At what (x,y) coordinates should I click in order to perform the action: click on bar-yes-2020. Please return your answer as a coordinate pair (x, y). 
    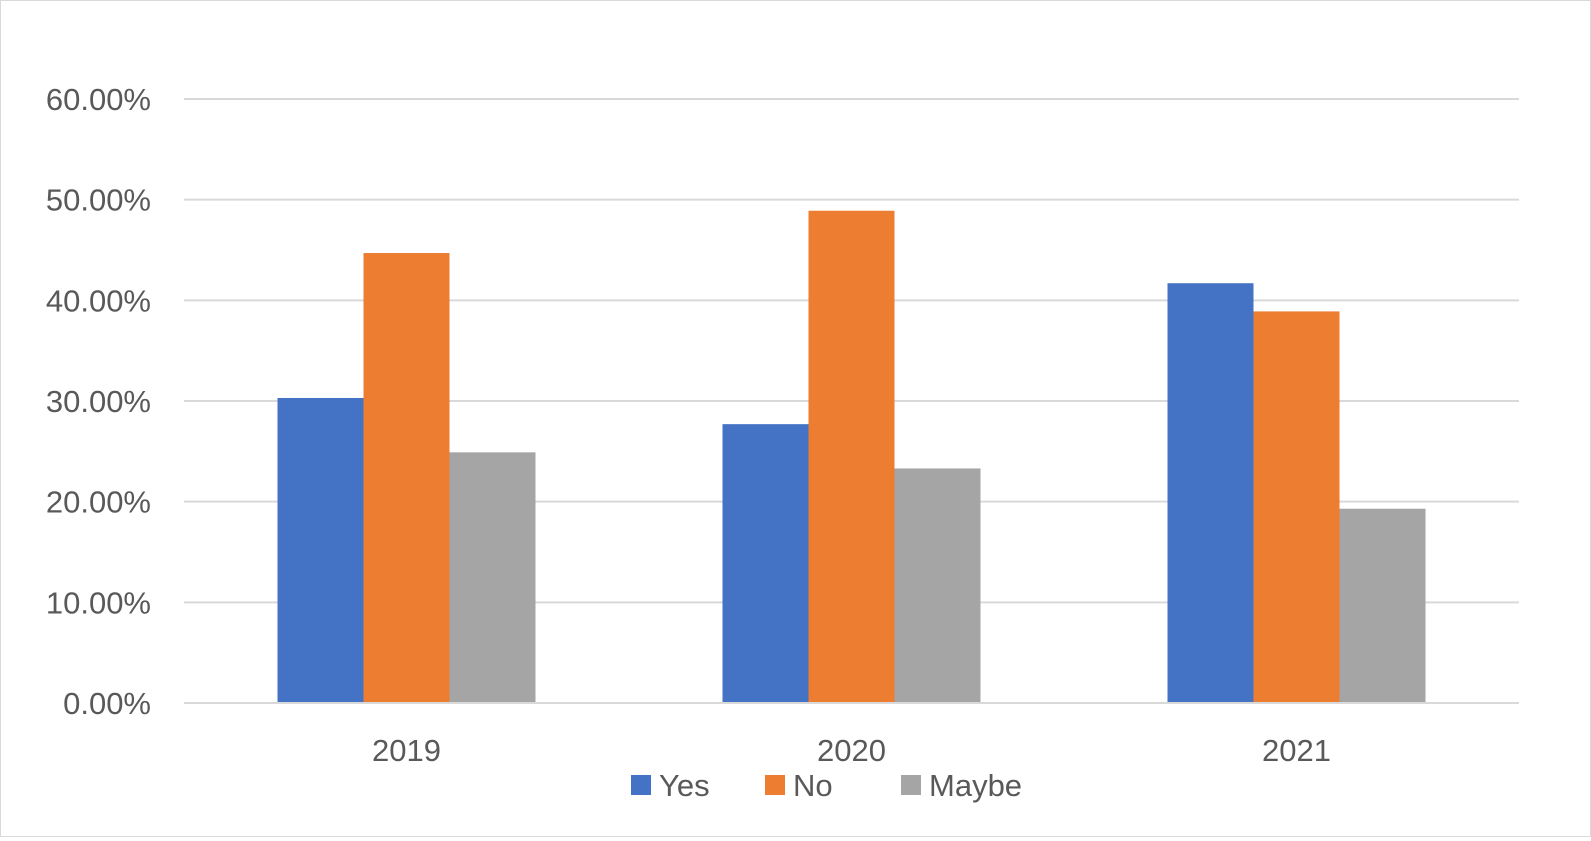
    Looking at the image, I should click on (765, 563).